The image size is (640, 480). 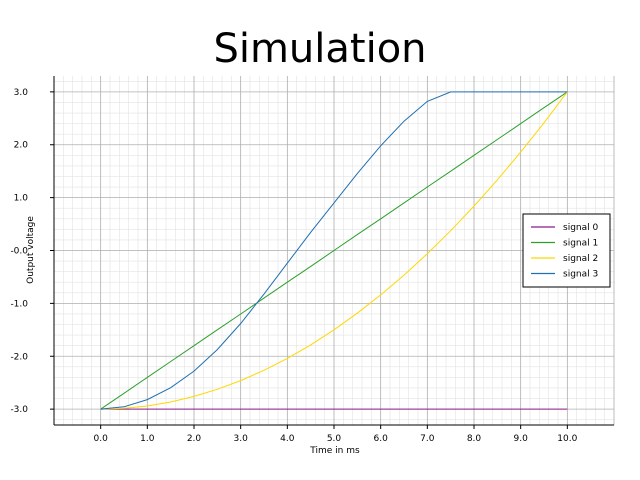 What do you see at coordinates (21, 146) in the screenshot?
I see `y-tick-label: 2.0` at bounding box center [21, 146].